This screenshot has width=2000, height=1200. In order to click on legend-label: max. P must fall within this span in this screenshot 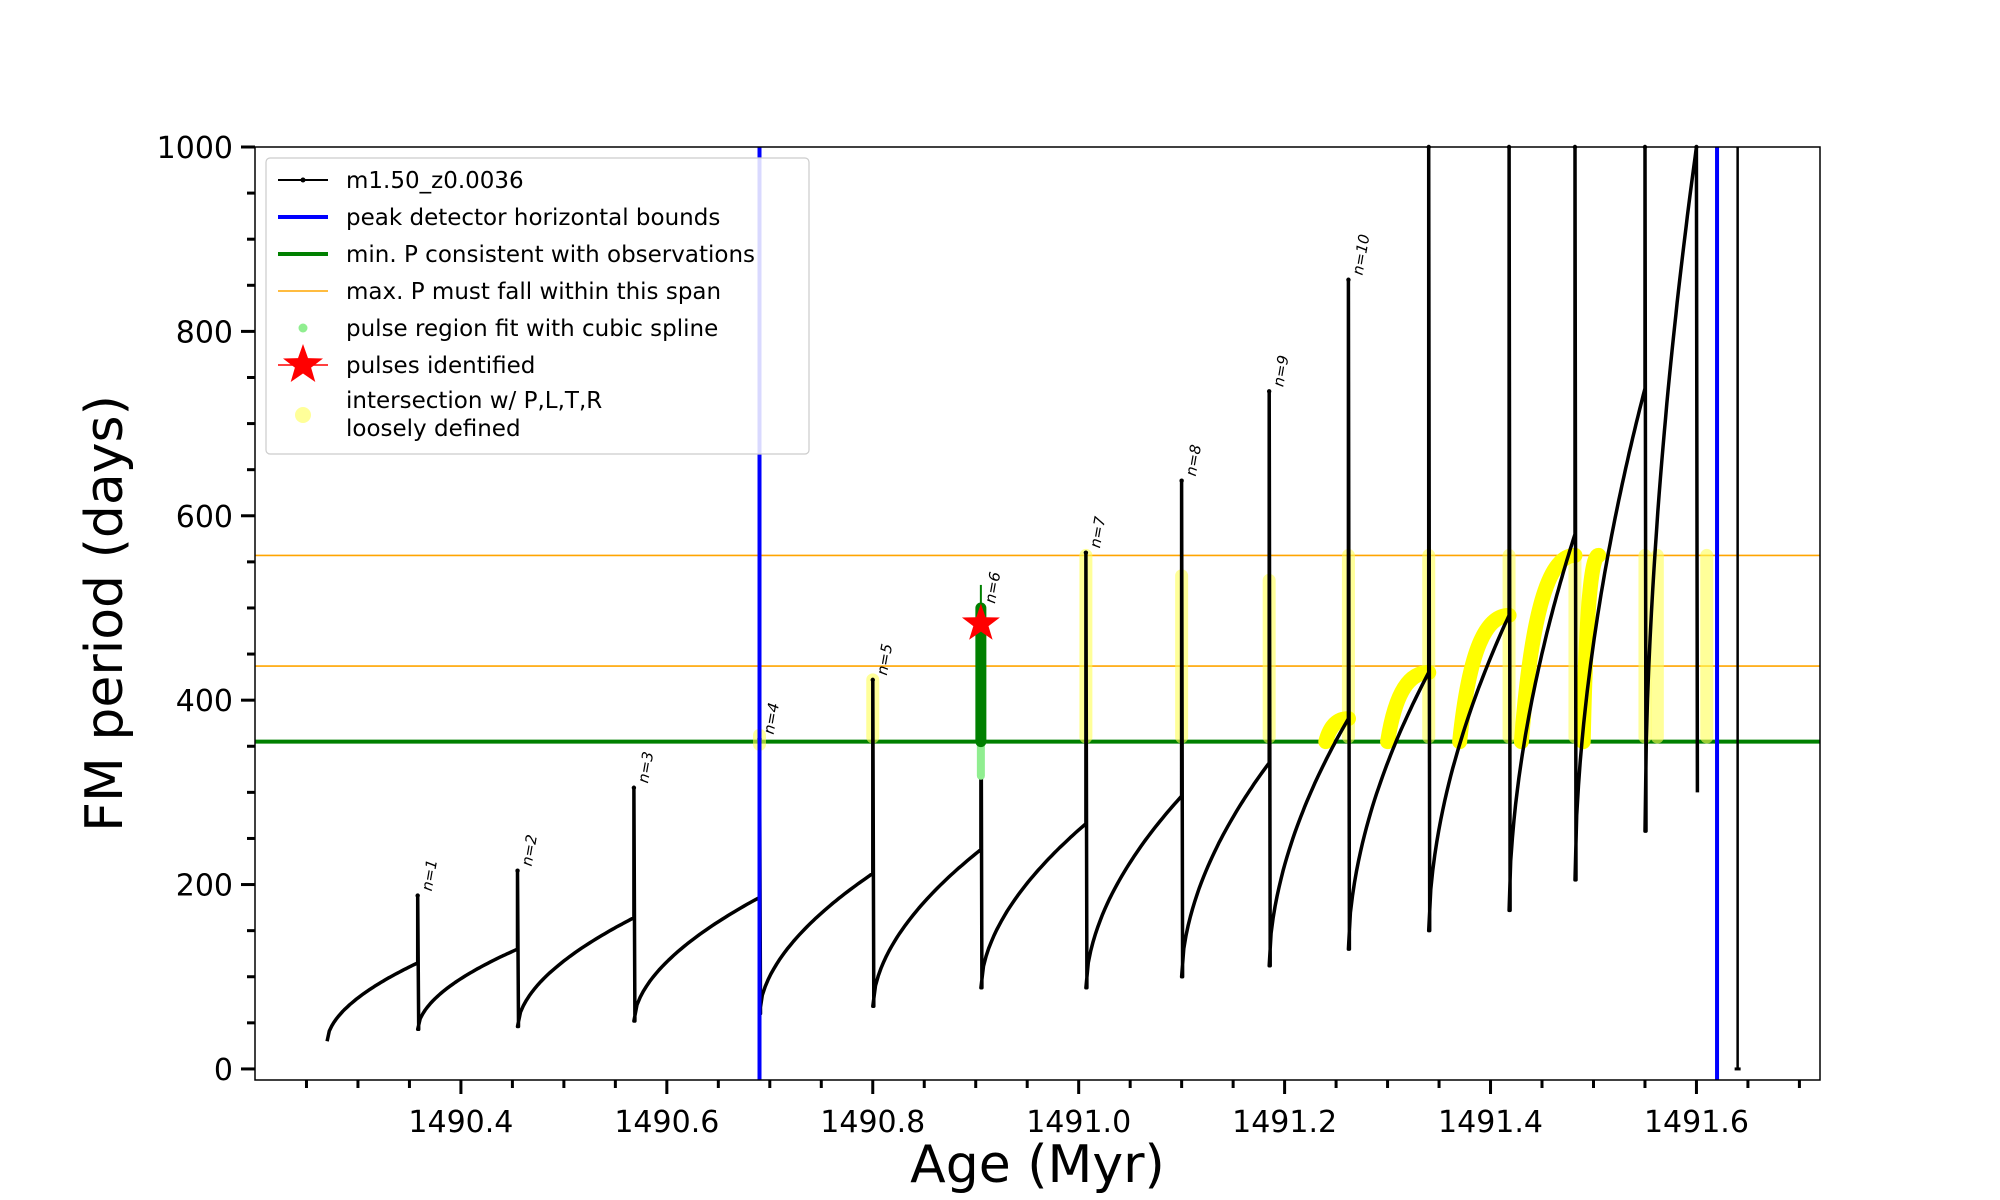, I will do `click(533, 292)`.